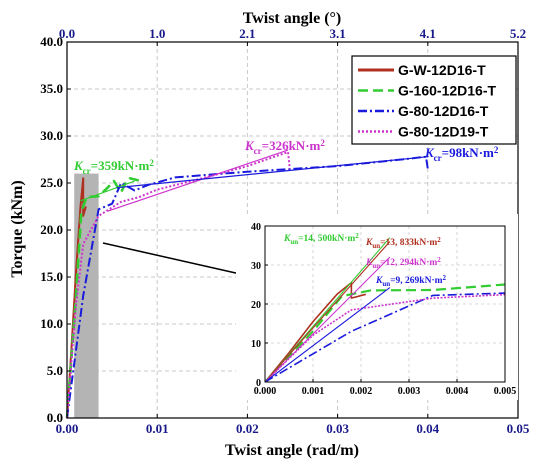 Image resolution: width=550 pixels, height=465 pixels. Describe the element at coordinates (409, 391) in the screenshot. I see `inset-x-tick-label: 0.003` at that location.